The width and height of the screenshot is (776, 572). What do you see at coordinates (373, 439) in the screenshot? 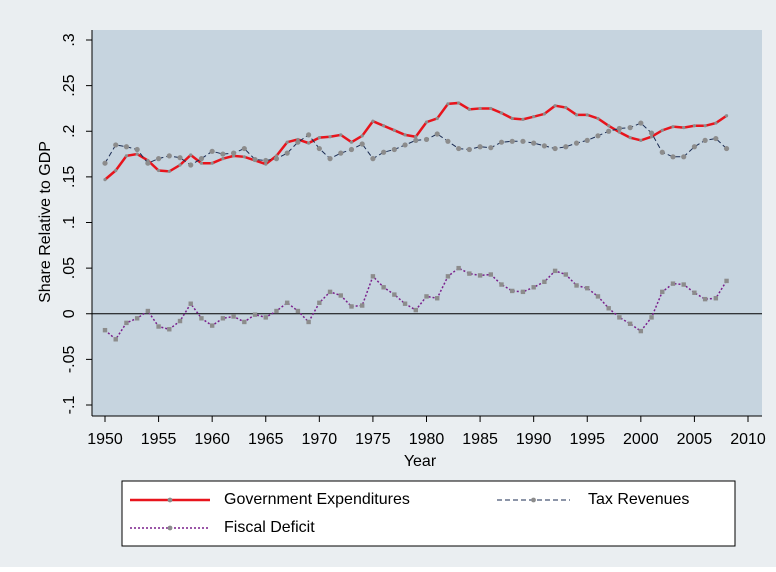
I see `x-tick-label: 1975` at bounding box center [373, 439].